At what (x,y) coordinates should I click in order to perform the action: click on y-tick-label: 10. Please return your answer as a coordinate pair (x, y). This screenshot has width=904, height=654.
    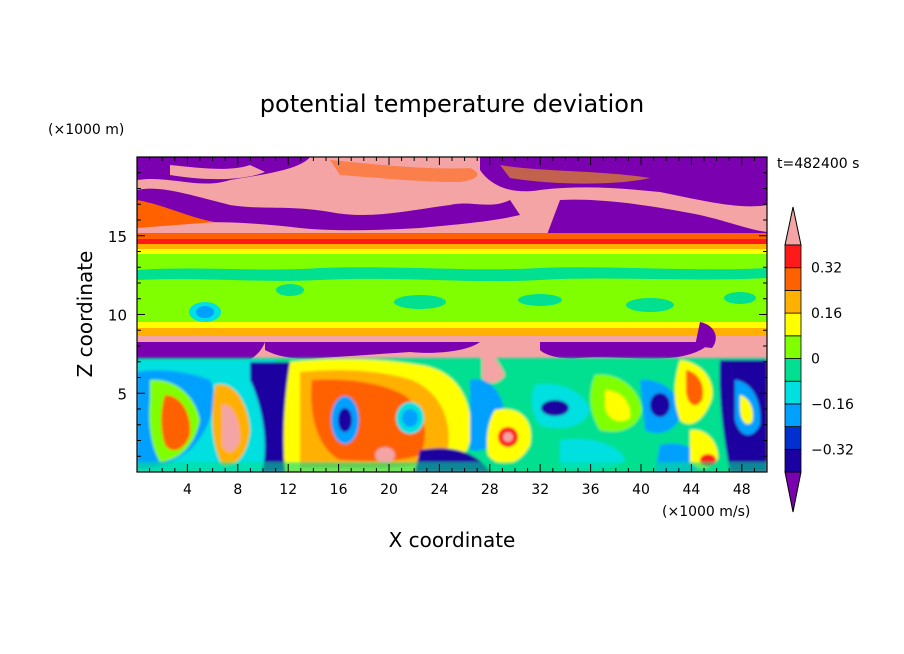
    Looking at the image, I should click on (117, 316).